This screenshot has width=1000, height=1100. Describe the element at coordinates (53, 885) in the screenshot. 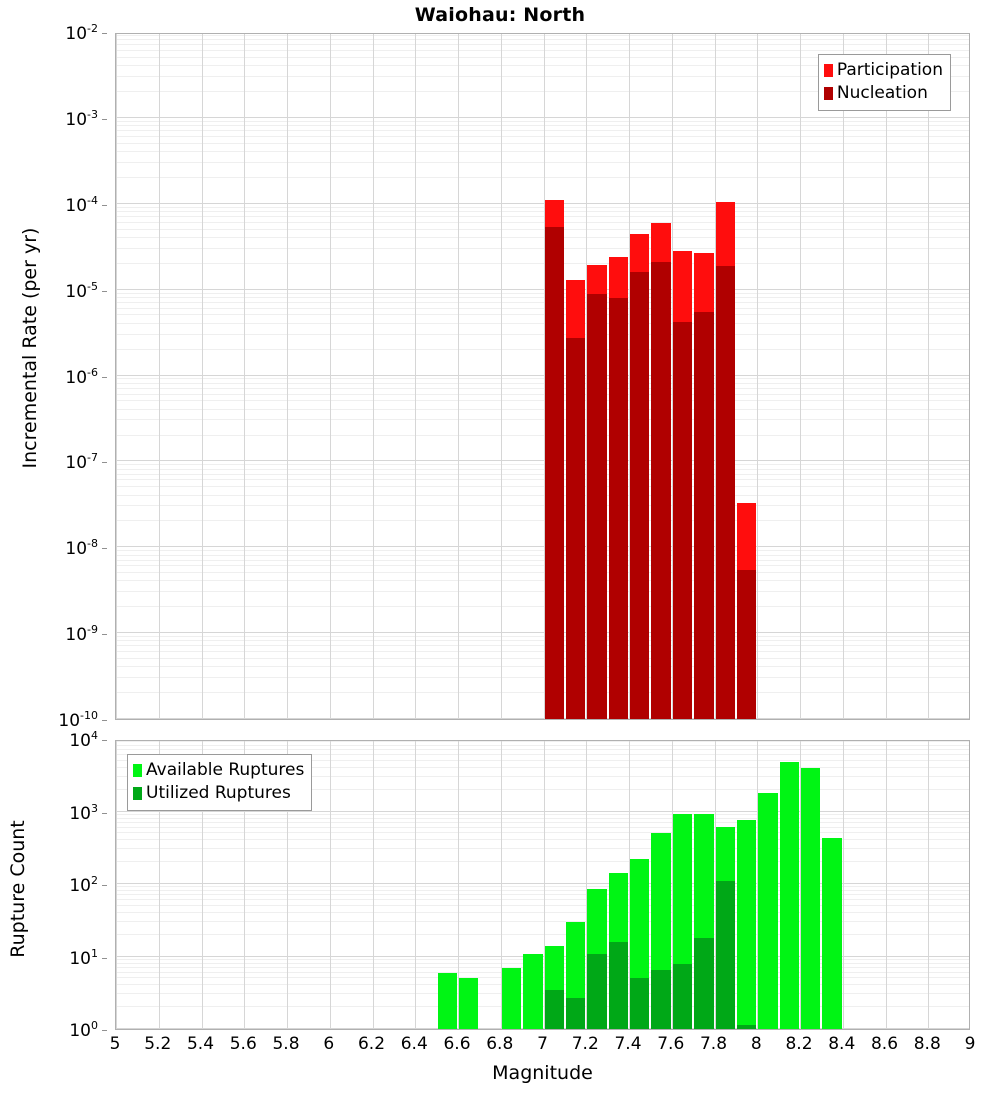

I see `bottom-chart-y-axis-labels: 10⁴ 10³ 10² 10¹ 10⁰` at that location.